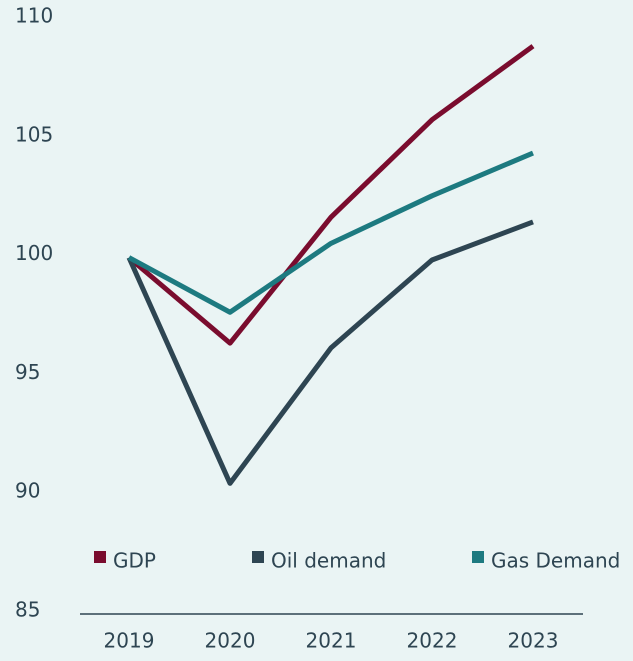 The height and width of the screenshot is (661, 633). I want to click on x-tick-label: 2022, so click(432, 641).